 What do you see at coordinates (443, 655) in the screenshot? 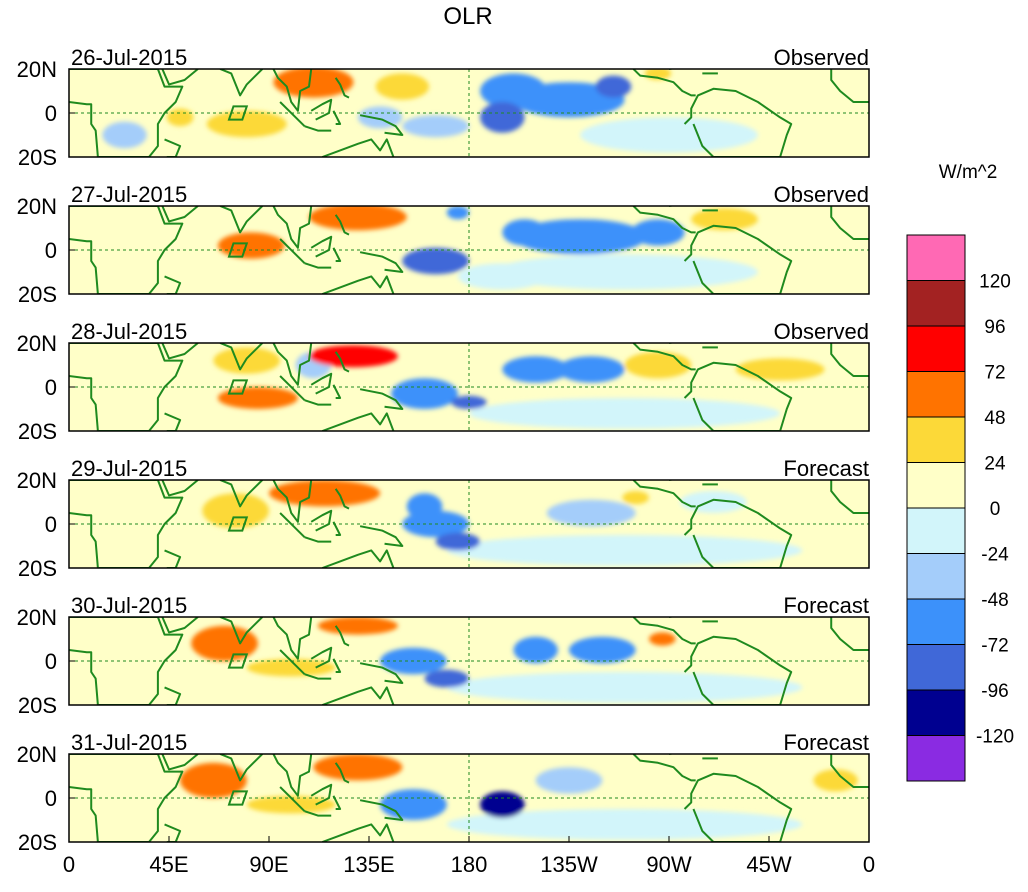
I see `panel: 20N 0 20S 30-Jul-2015 Forecast` at bounding box center [443, 655].